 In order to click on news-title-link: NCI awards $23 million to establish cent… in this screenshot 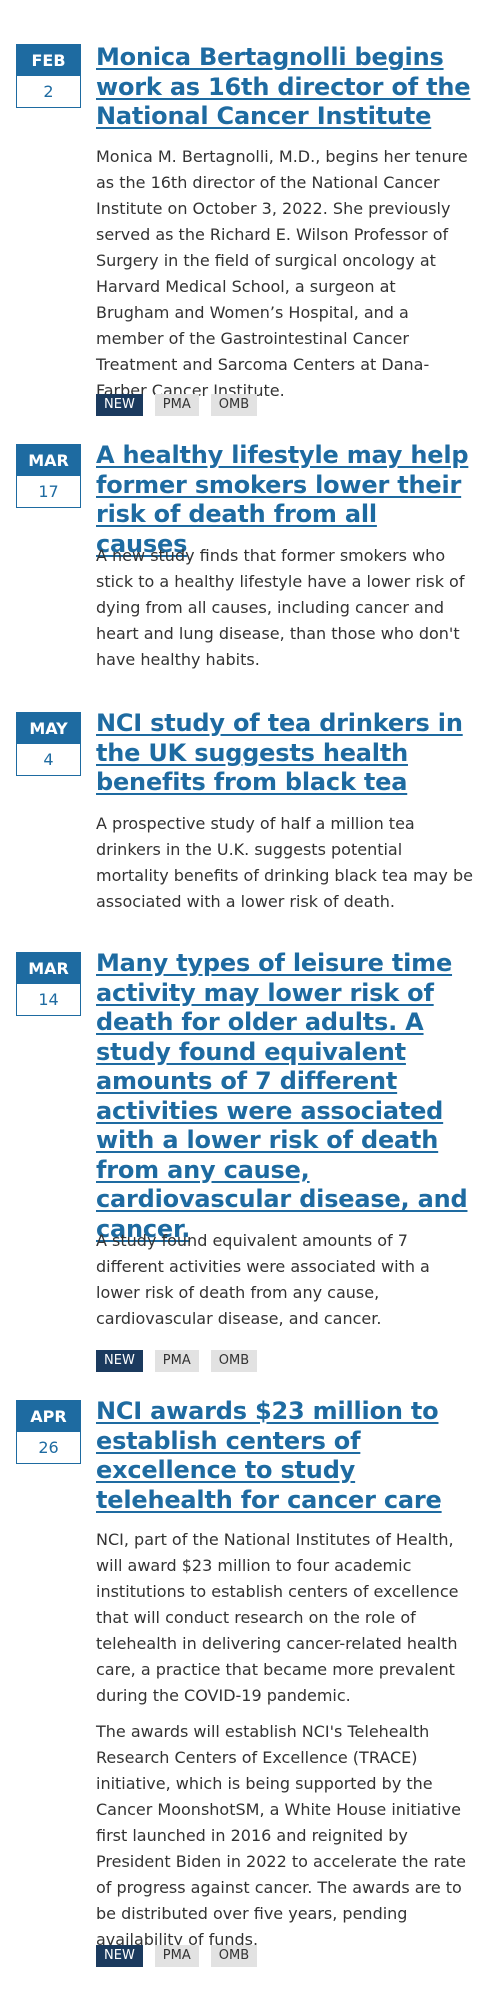, I will do `click(269, 1455)`.